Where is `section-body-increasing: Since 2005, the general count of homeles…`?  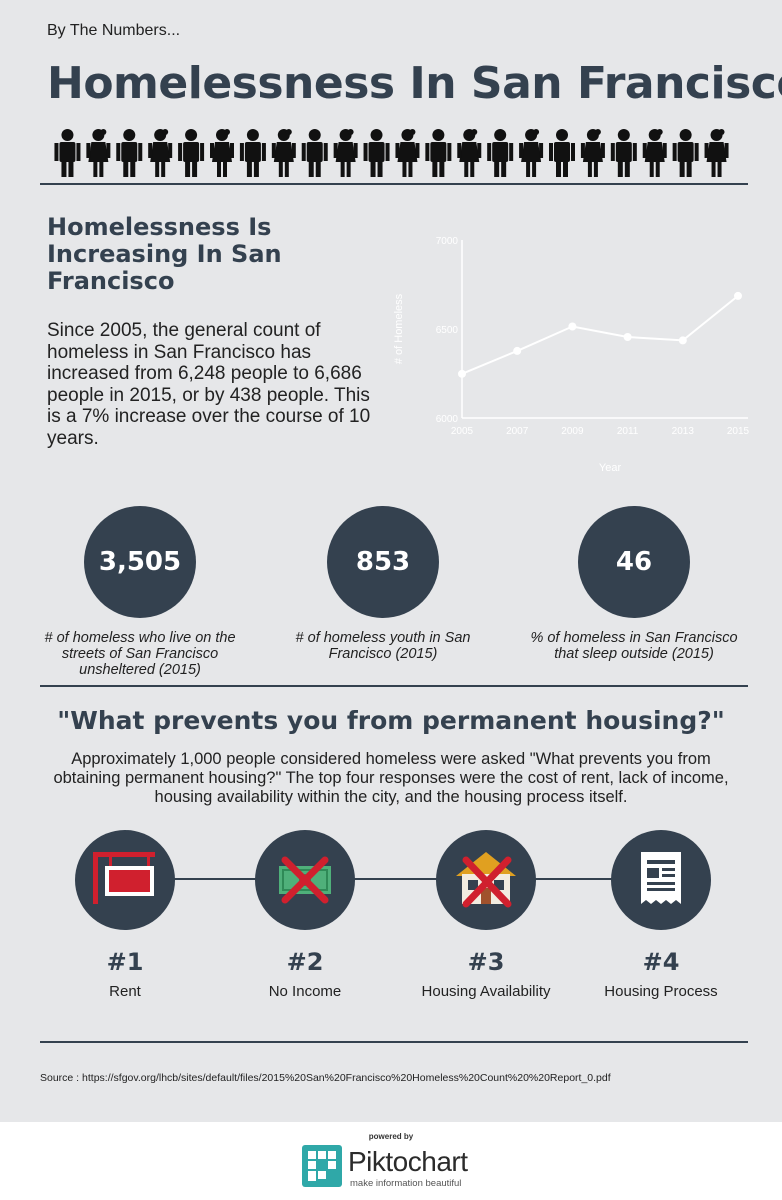 section-body-increasing: Since 2005, the general count of homeles… is located at coordinates (209, 384).